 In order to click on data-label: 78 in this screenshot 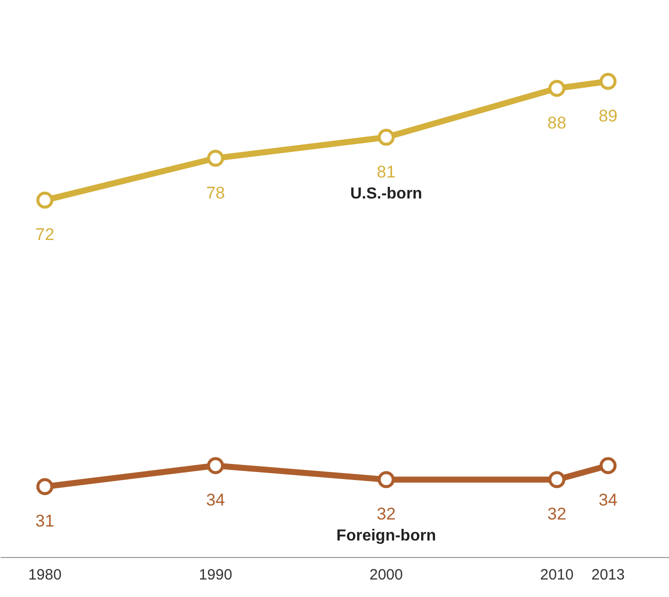, I will do `click(216, 192)`.